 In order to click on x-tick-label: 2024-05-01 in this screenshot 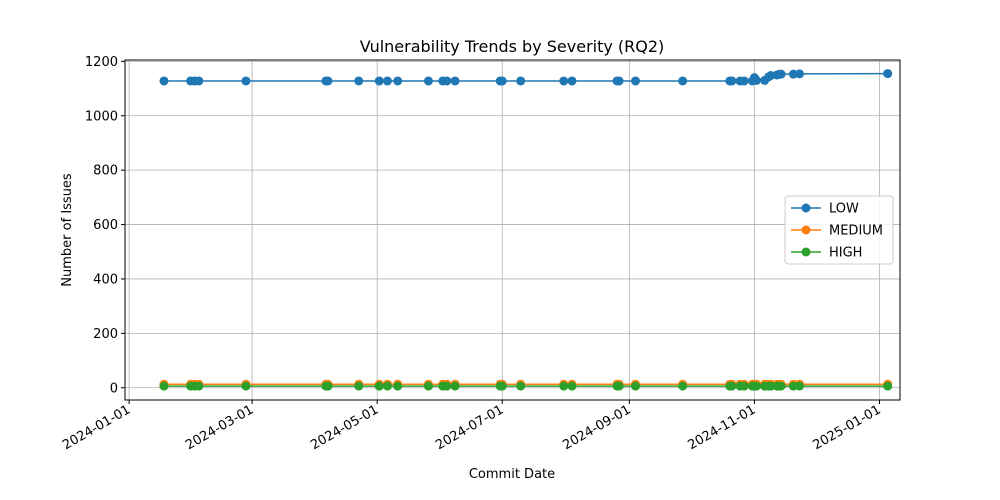, I will do `click(344, 427)`.